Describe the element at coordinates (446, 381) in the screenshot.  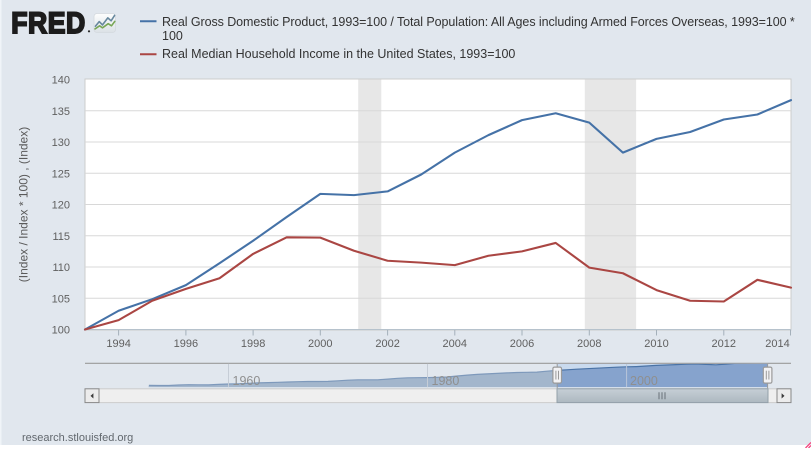
I see `svg-text: 1980` at that location.